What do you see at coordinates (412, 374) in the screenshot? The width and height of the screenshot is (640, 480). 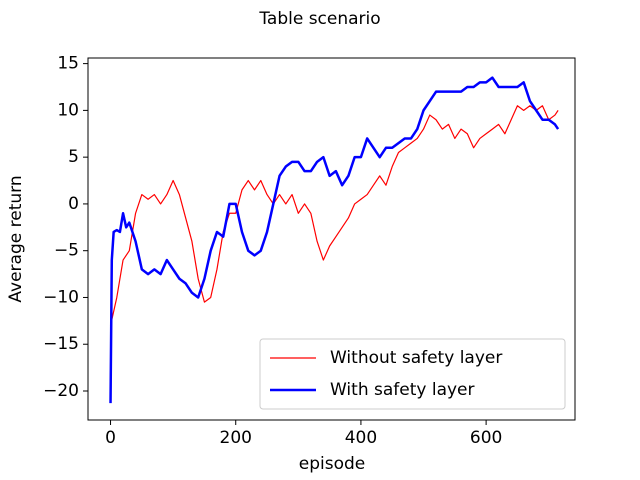 I see `legend-box` at bounding box center [412, 374].